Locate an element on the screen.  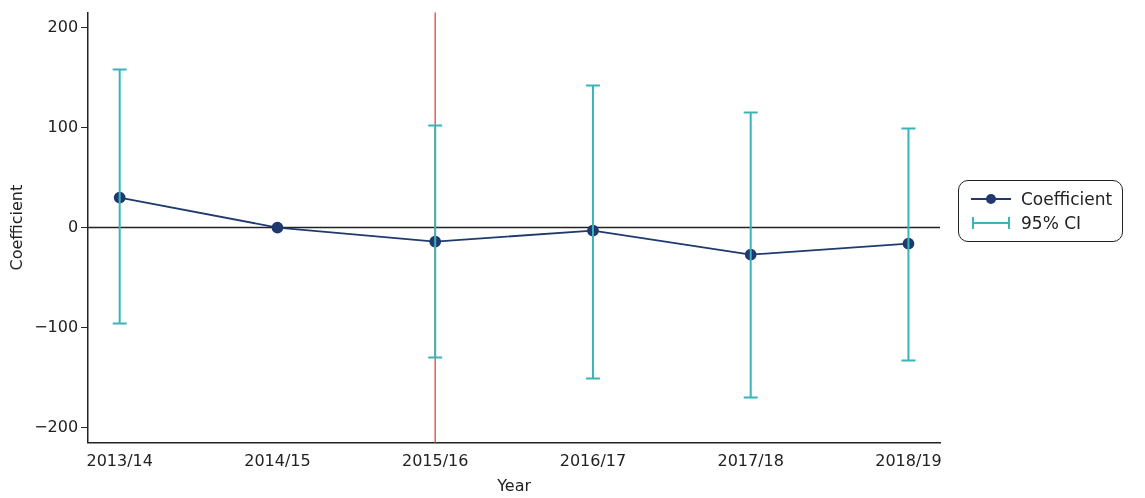
x-axis-title: Year is located at coordinates (514, 485).